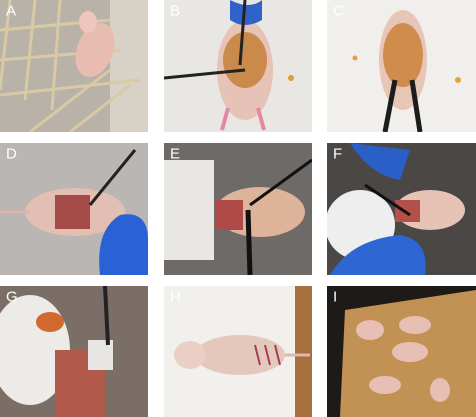  What do you see at coordinates (337, 153) in the screenshot?
I see `panel-label: F` at bounding box center [337, 153].